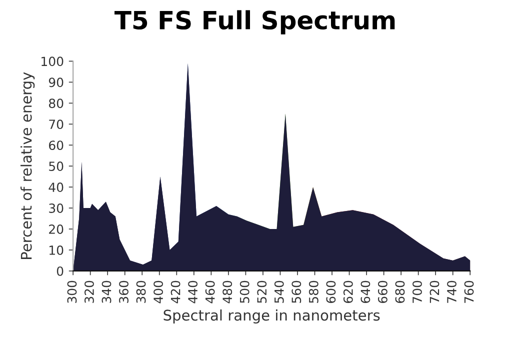 Image resolution: width=511 pixels, height=340 pixels. I want to click on x-tick-label: 460, so click(210, 292).